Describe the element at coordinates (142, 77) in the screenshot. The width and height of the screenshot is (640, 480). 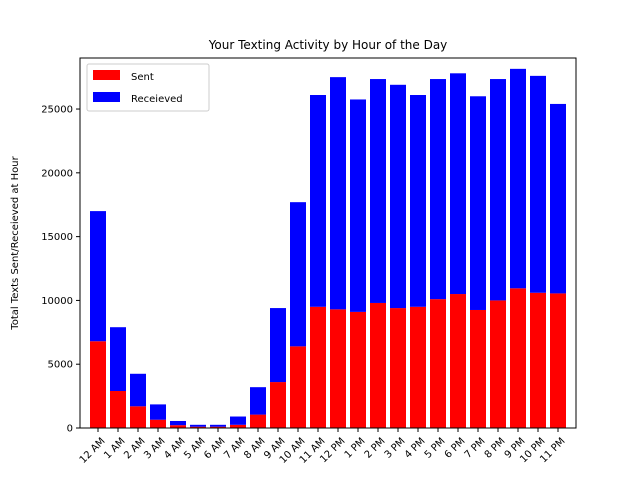
I see `legend-label-sent: Sent` at that location.